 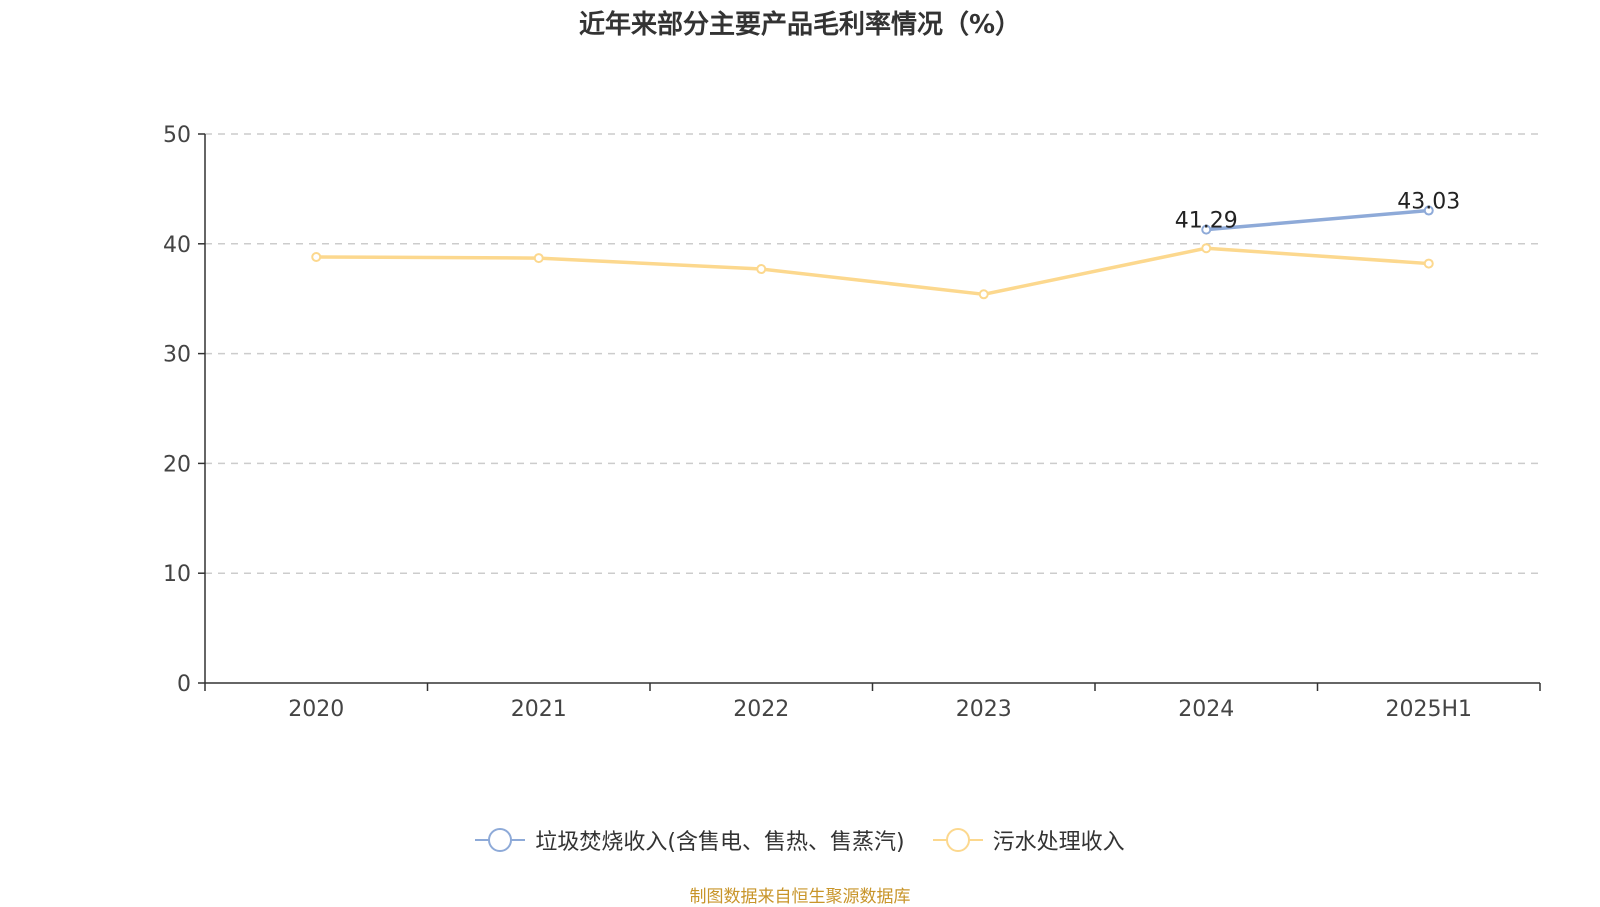 I want to click on x-tick-label: 2020, so click(x=316, y=709).